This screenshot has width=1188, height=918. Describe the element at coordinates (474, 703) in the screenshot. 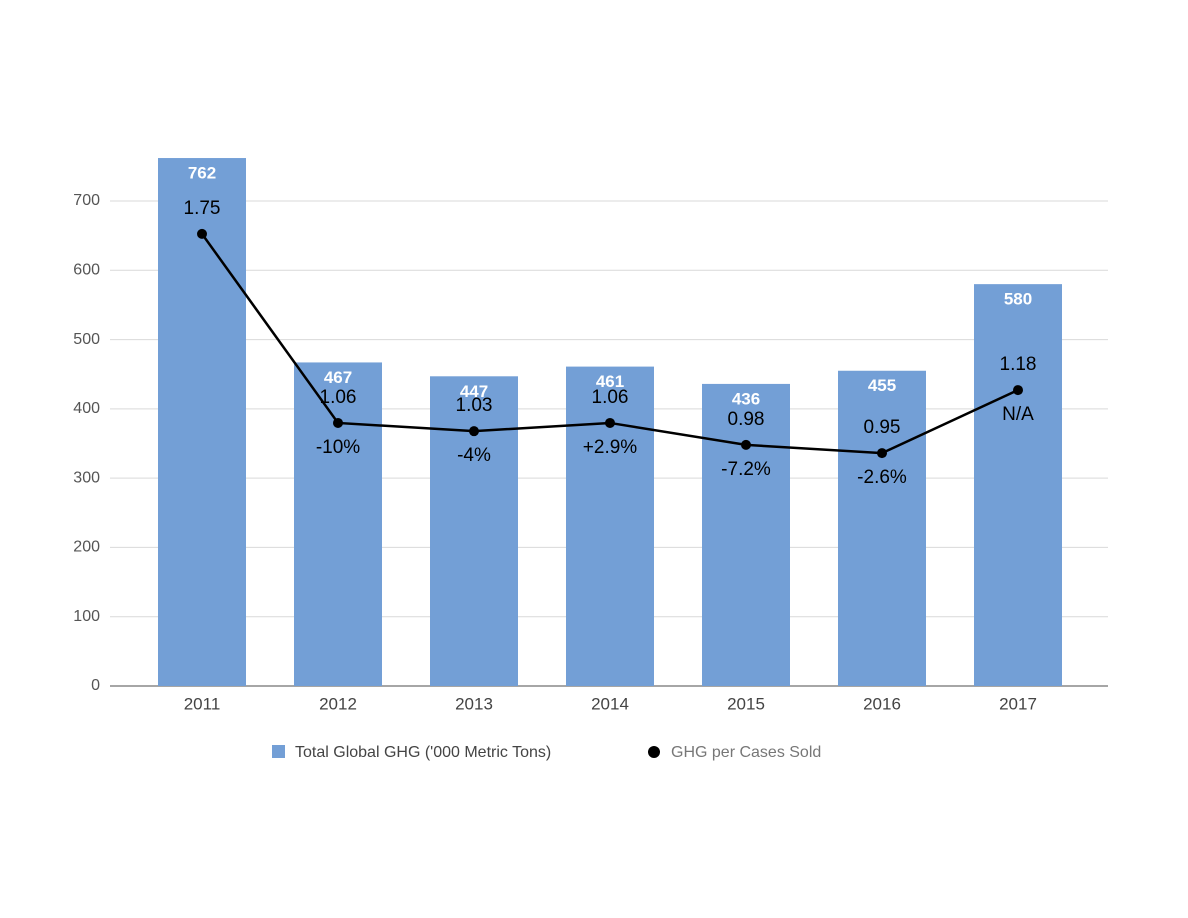

I see `x-tick-label: 2013` at that location.